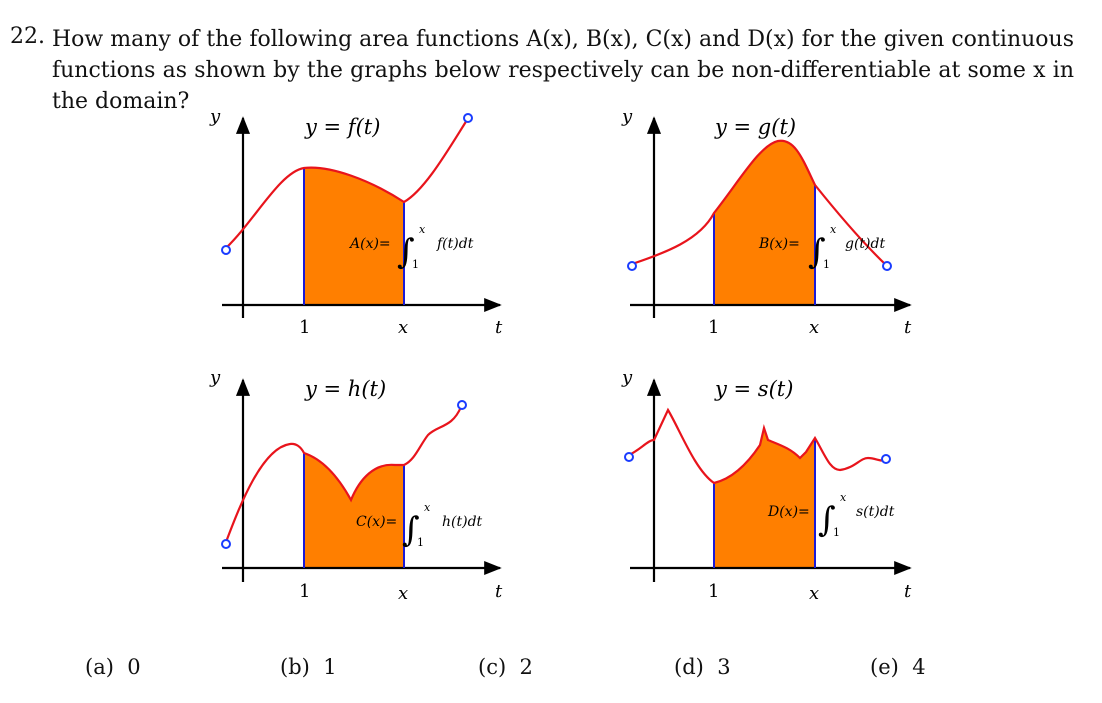 This screenshot has height=703, width=1102. What do you see at coordinates (427, 507) in the screenshot?
I see `graph-h-integral-upper: x` at bounding box center [427, 507].